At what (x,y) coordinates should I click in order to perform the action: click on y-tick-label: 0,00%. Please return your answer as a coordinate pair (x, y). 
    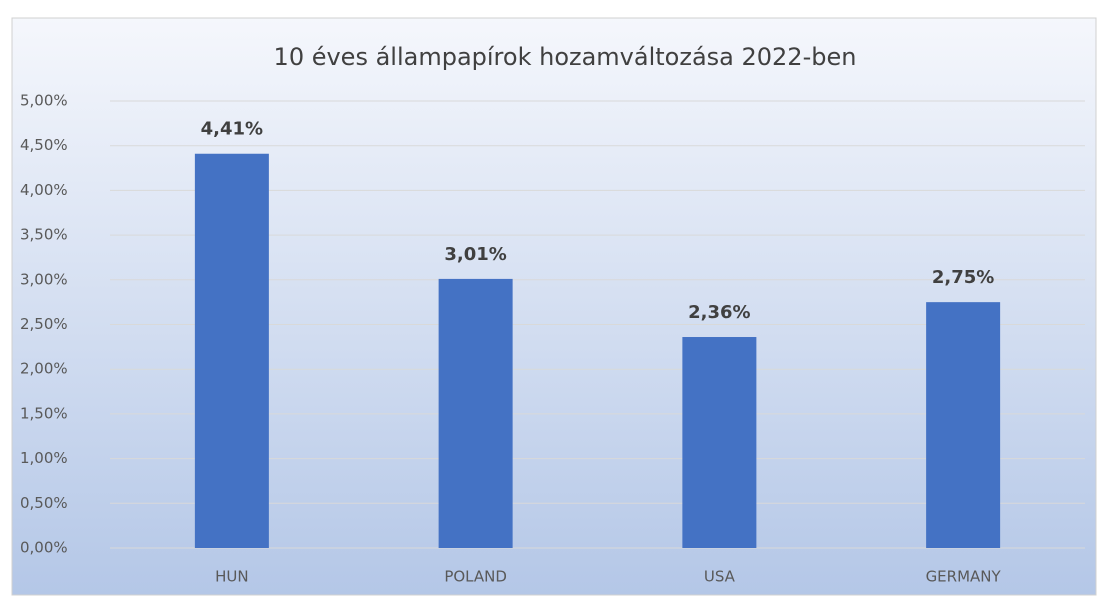
    Looking at the image, I should click on (44, 548).